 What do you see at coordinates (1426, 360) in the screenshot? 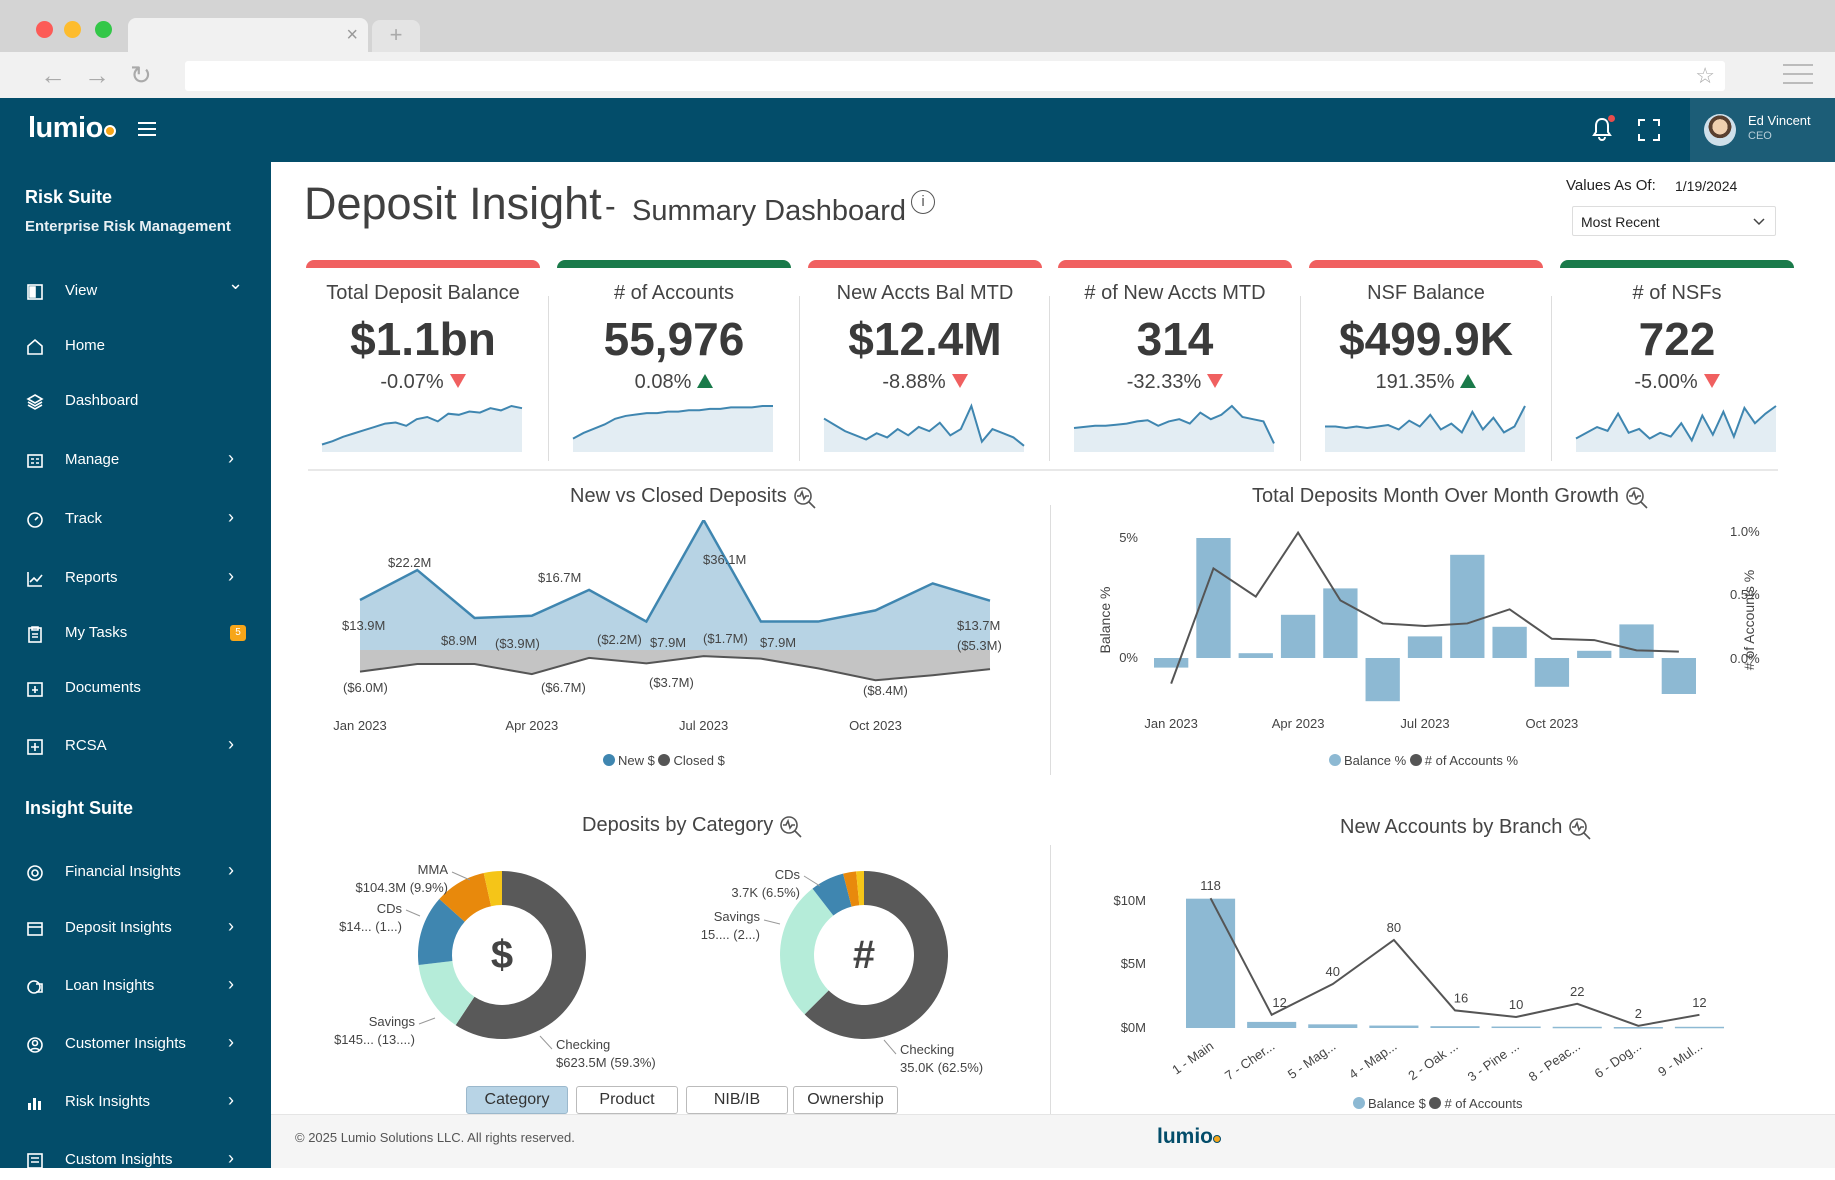
I see `kpi-card: NSF Balance $499.9K 191.35%` at bounding box center [1426, 360].